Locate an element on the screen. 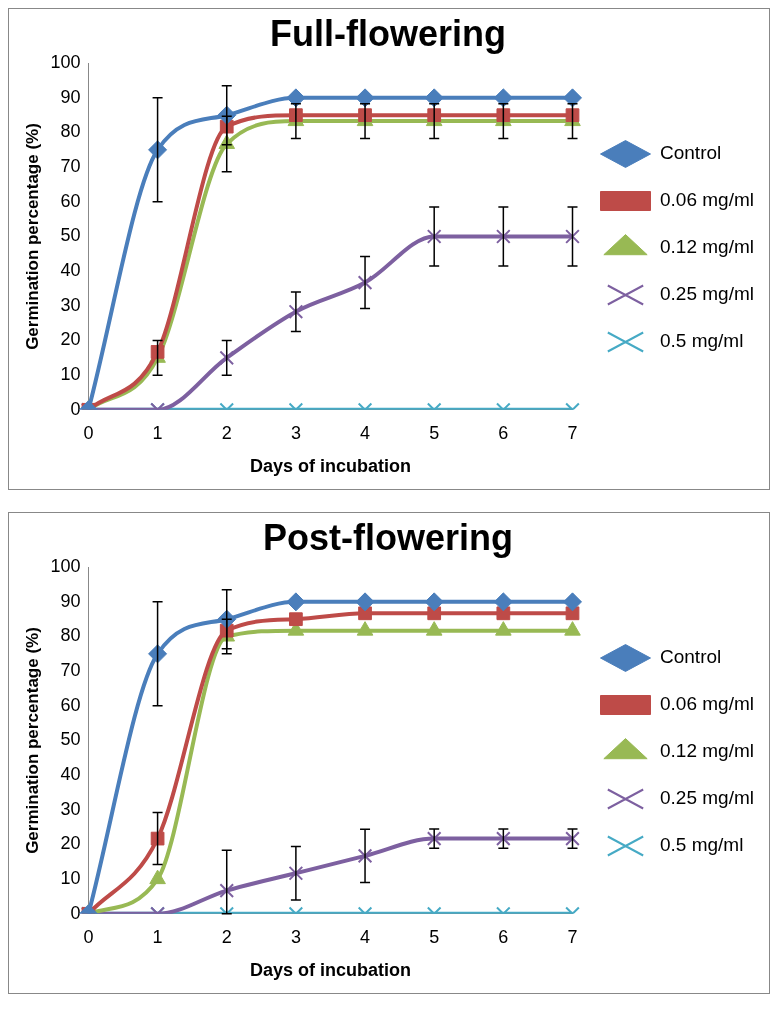 The height and width of the screenshot is (1032, 779). chart-title: Full-flowering is located at coordinates (388, 33).